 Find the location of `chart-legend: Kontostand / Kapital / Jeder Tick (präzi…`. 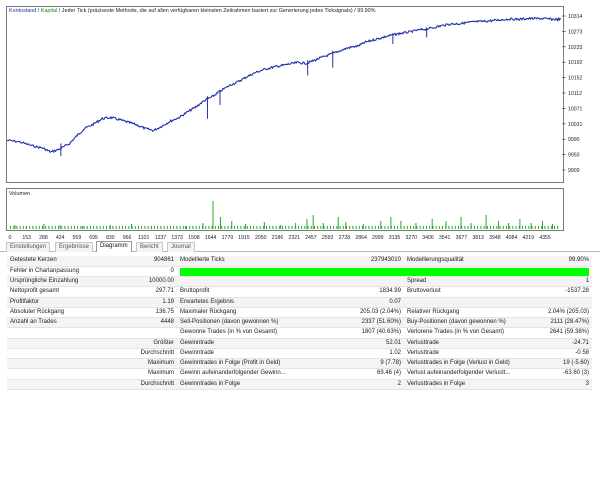

chart-legend: Kontostand / Kapital / Jeder Tick (präzi… is located at coordinates (192, 11).